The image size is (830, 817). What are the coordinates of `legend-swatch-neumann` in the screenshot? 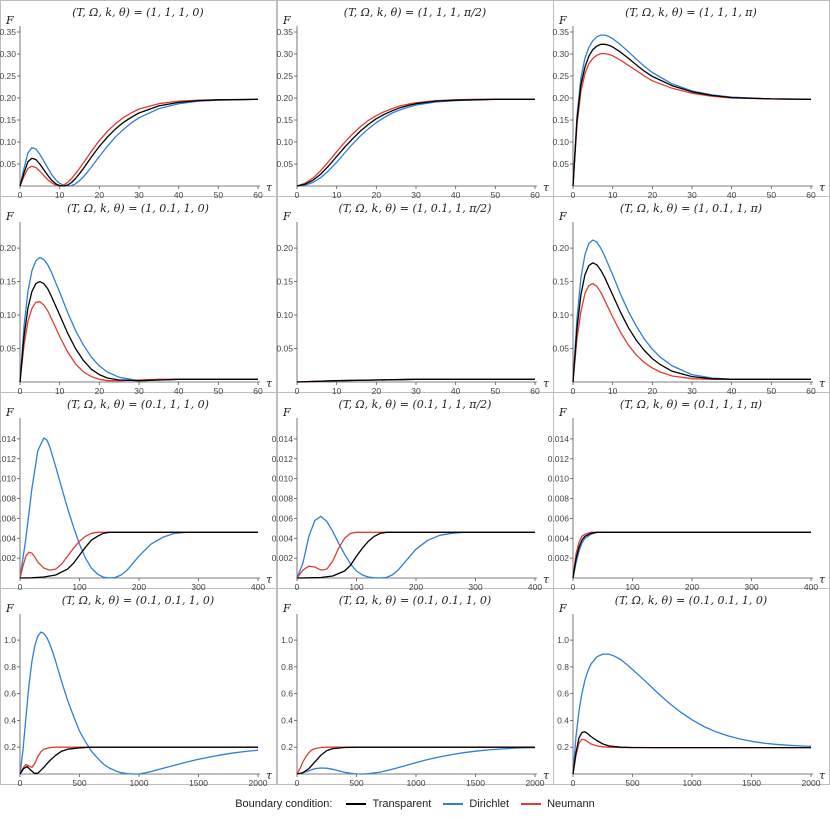 It's located at (531, 804).